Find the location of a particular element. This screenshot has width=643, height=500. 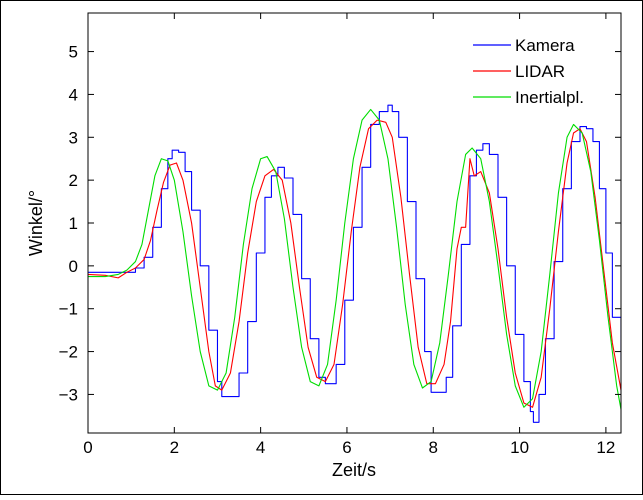

x-tick-label: 4 is located at coordinates (260, 447).